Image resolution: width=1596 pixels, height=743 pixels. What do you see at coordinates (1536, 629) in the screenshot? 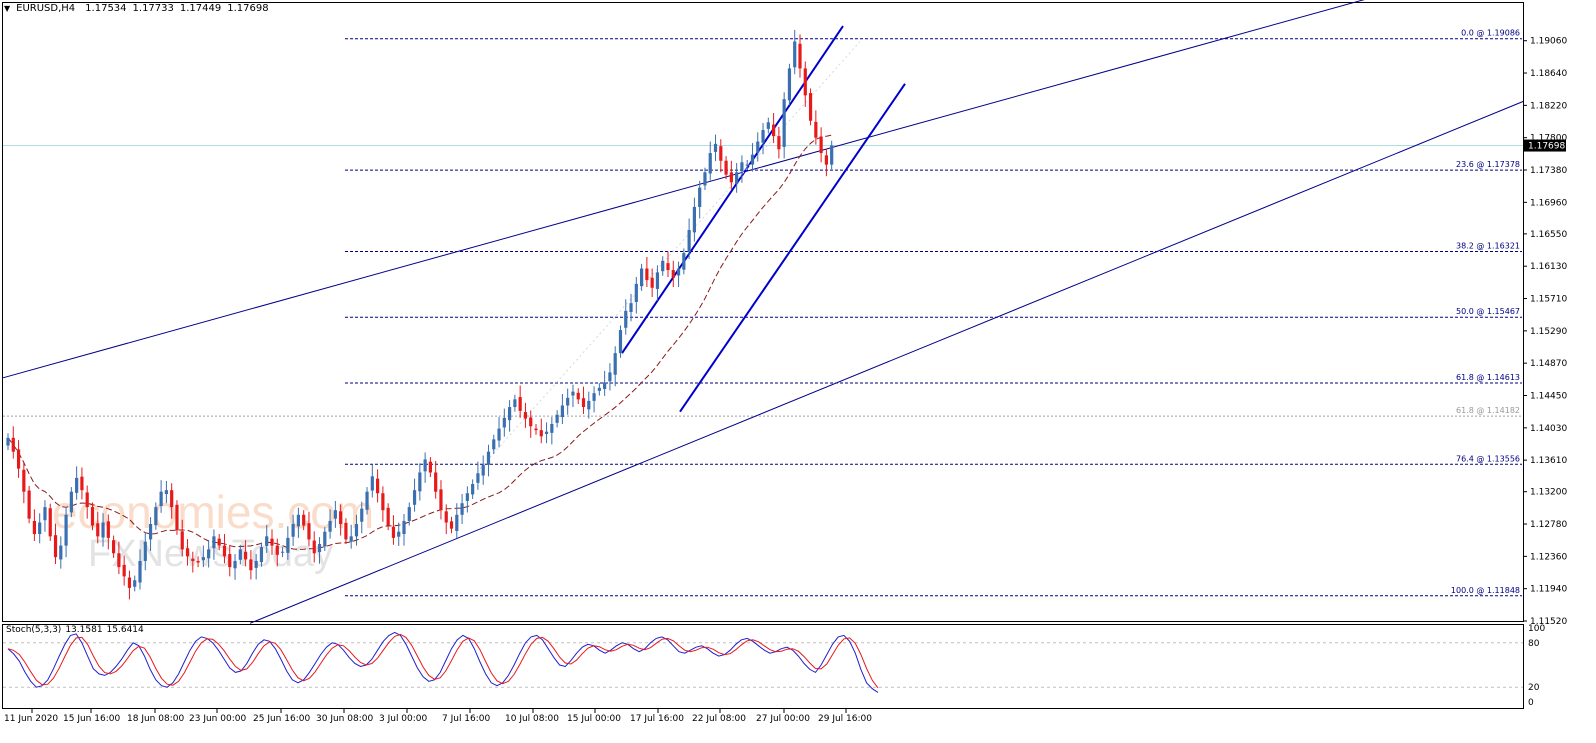
I see `stoch-tick-label: 100` at bounding box center [1536, 629].